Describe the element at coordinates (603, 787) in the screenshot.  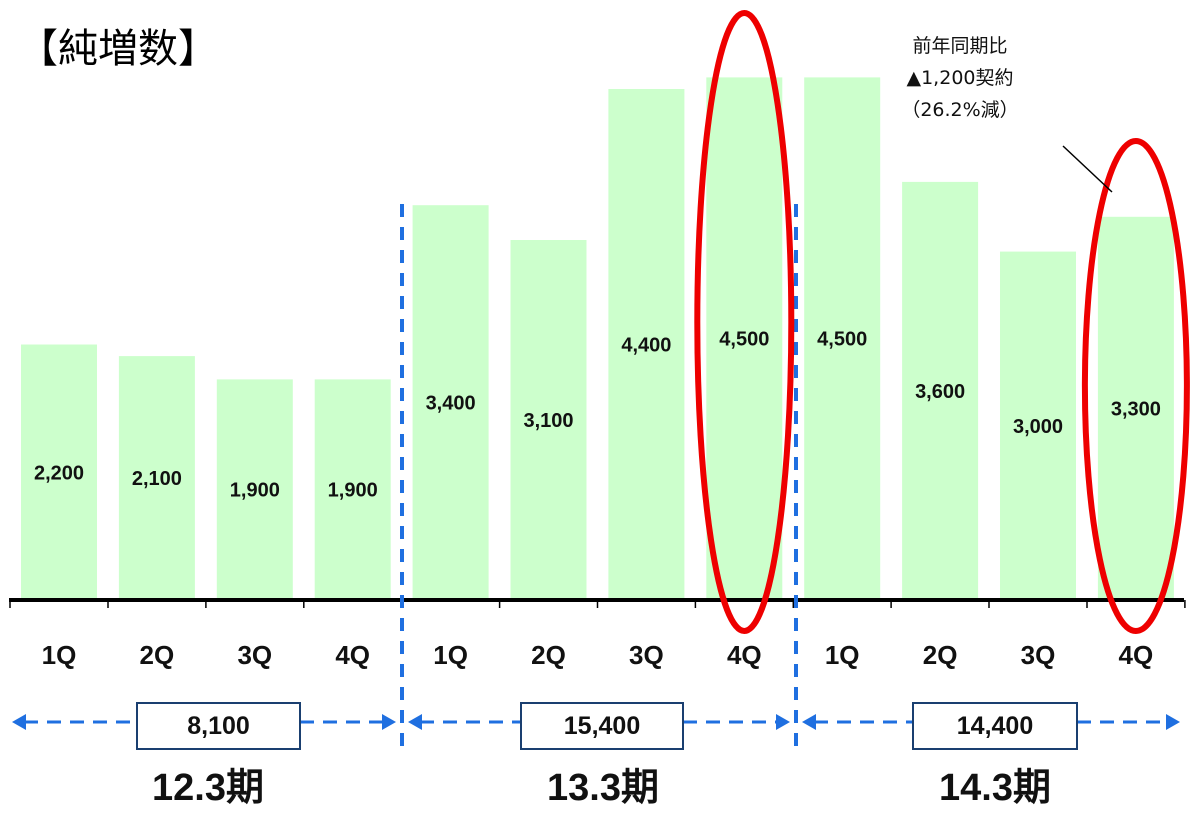
I see `period-name: 13.3期` at that location.